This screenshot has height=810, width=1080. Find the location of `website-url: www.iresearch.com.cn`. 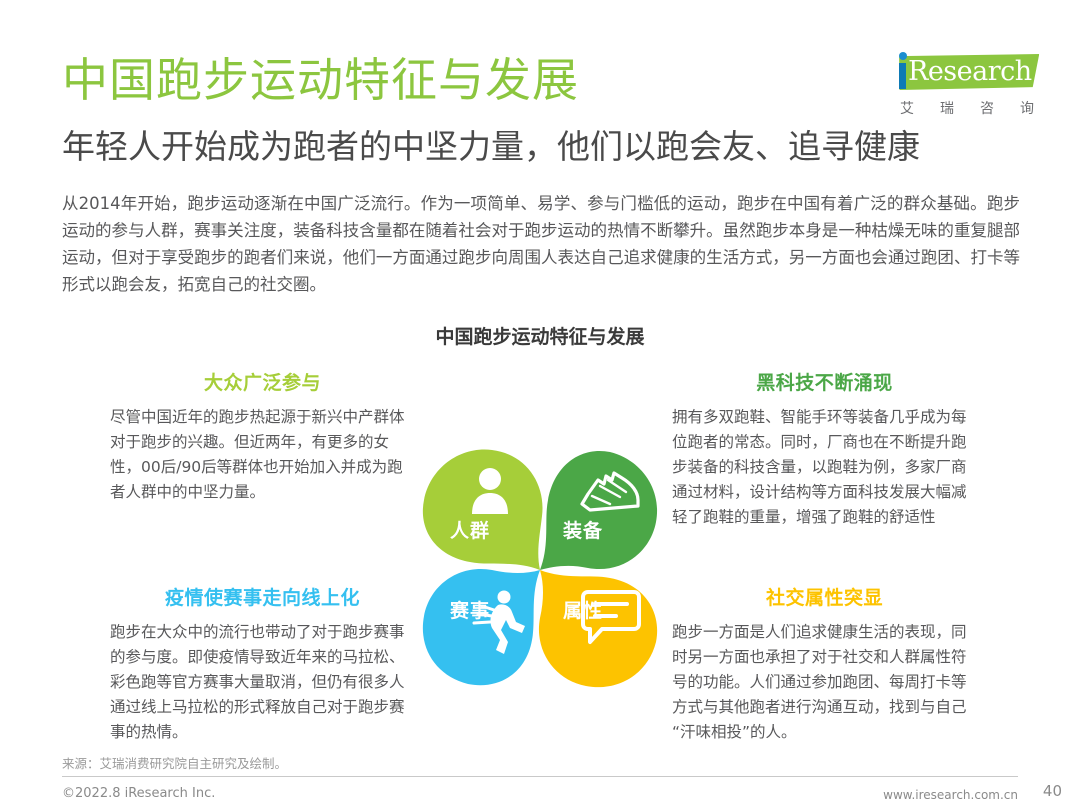

website-url: www.iresearch.com.cn is located at coordinates (950, 795).